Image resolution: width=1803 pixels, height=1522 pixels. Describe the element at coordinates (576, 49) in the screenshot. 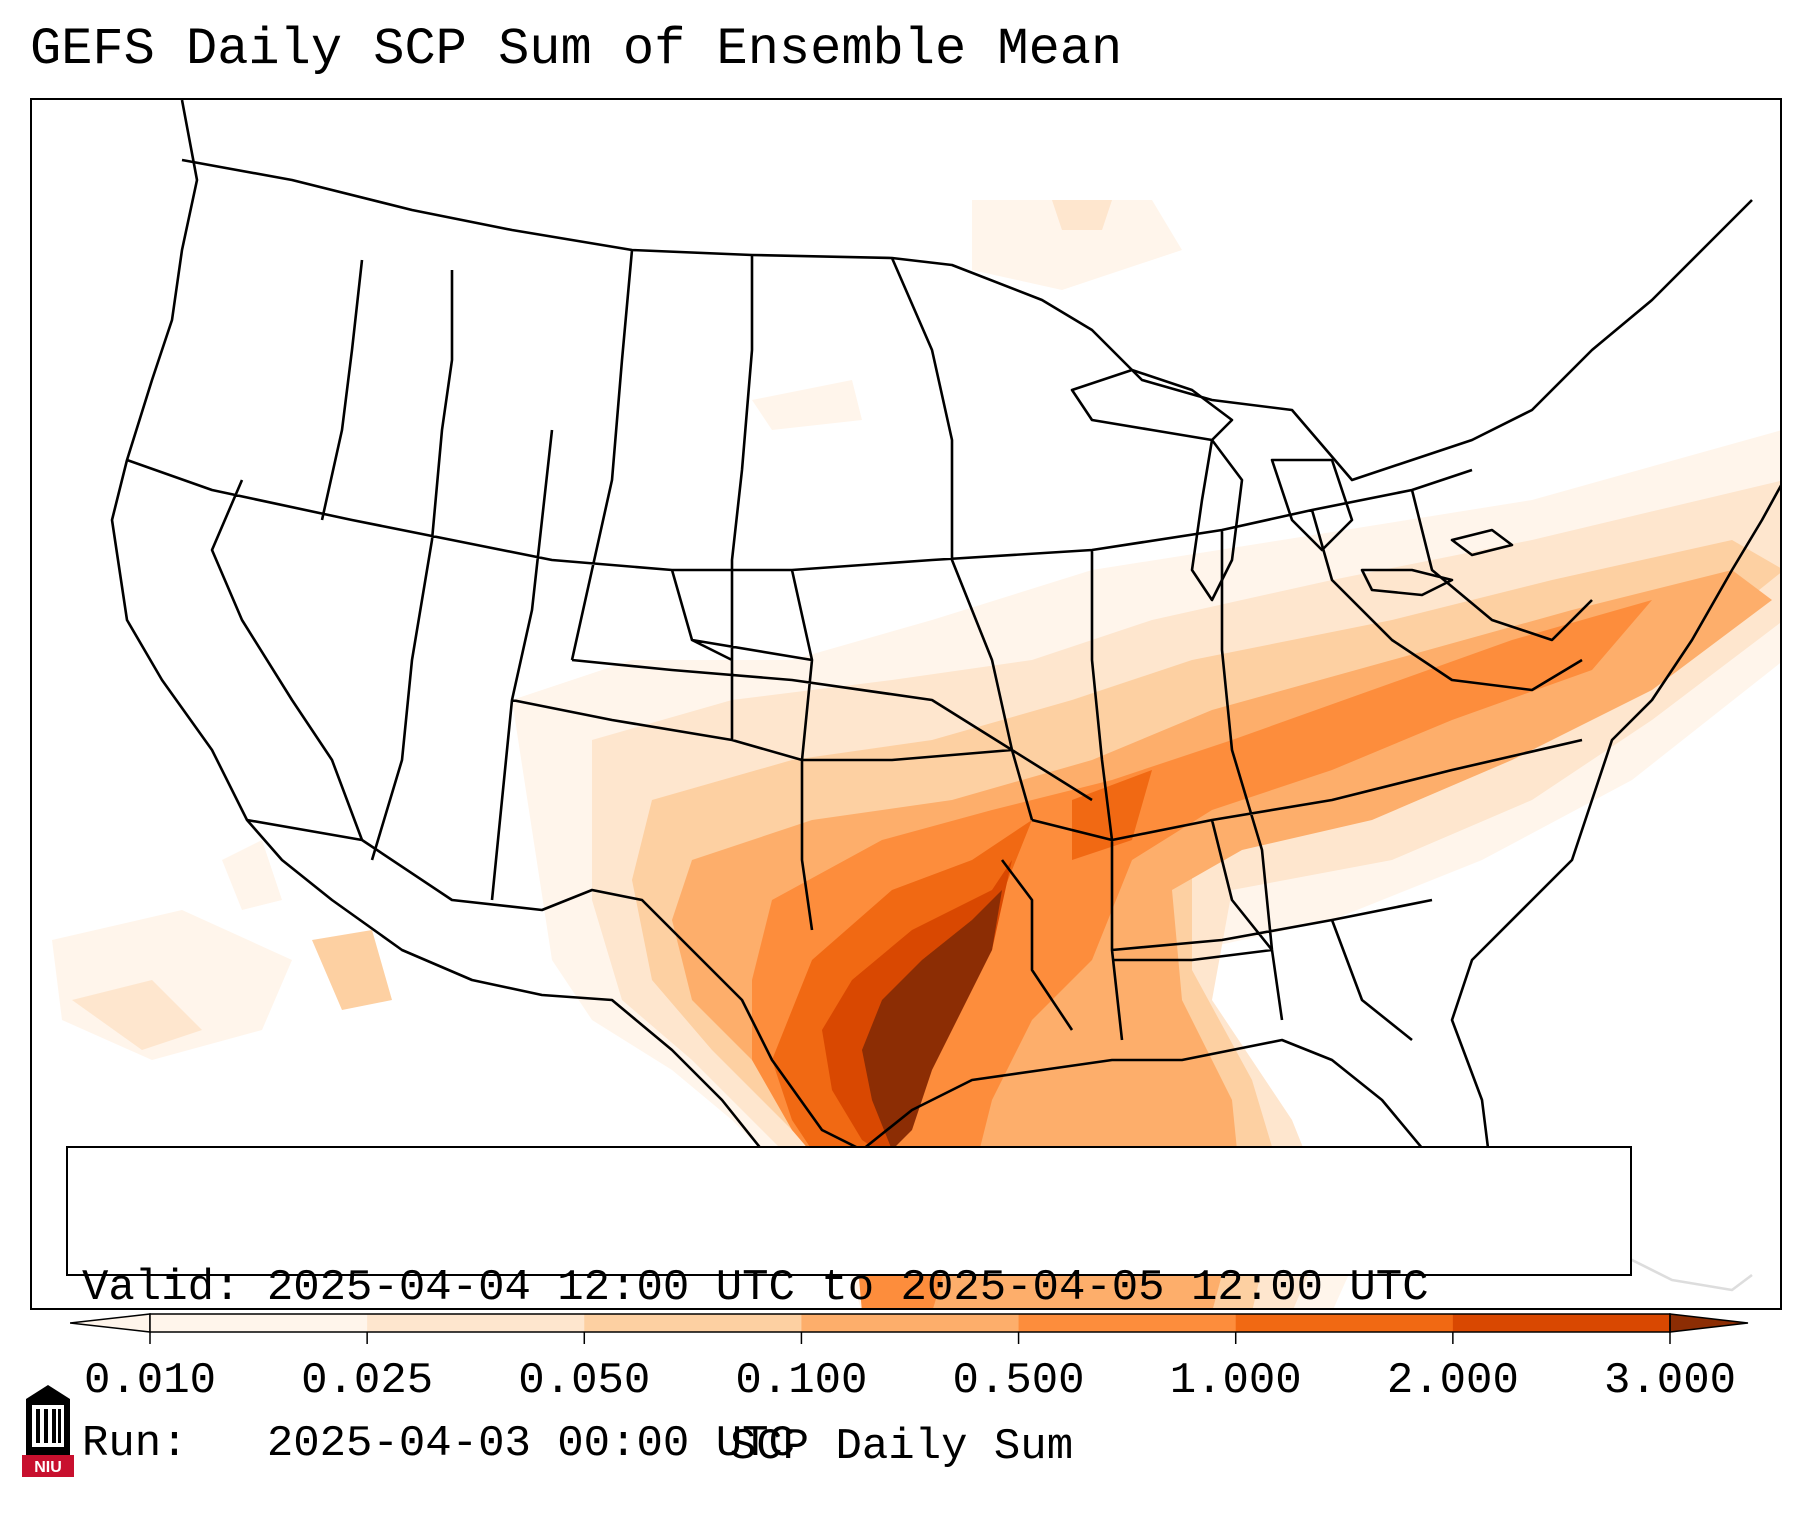

I see `chart-title: GEFS Daily SCP Sum of Ensemble Mean` at that location.